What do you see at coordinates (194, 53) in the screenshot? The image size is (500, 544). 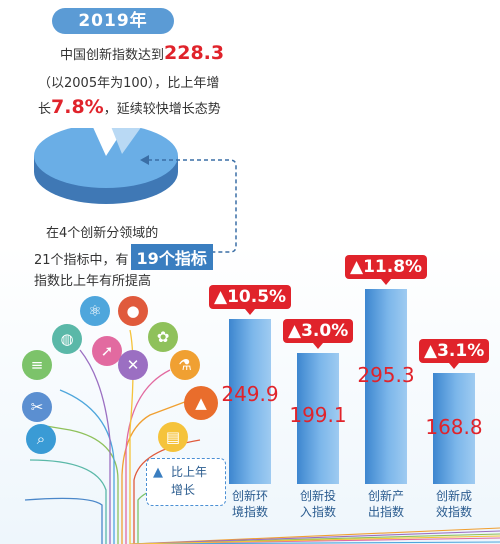 I see `innovation-index-value: 228.3` at bounding box center [194, 53].